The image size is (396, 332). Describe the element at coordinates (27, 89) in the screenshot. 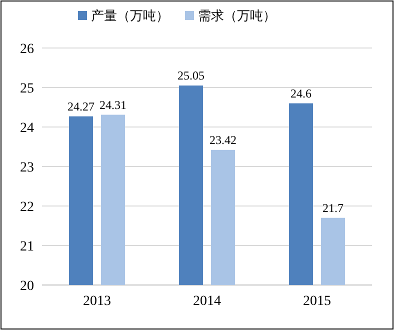

I see `y-tick-label: 25` at that location.